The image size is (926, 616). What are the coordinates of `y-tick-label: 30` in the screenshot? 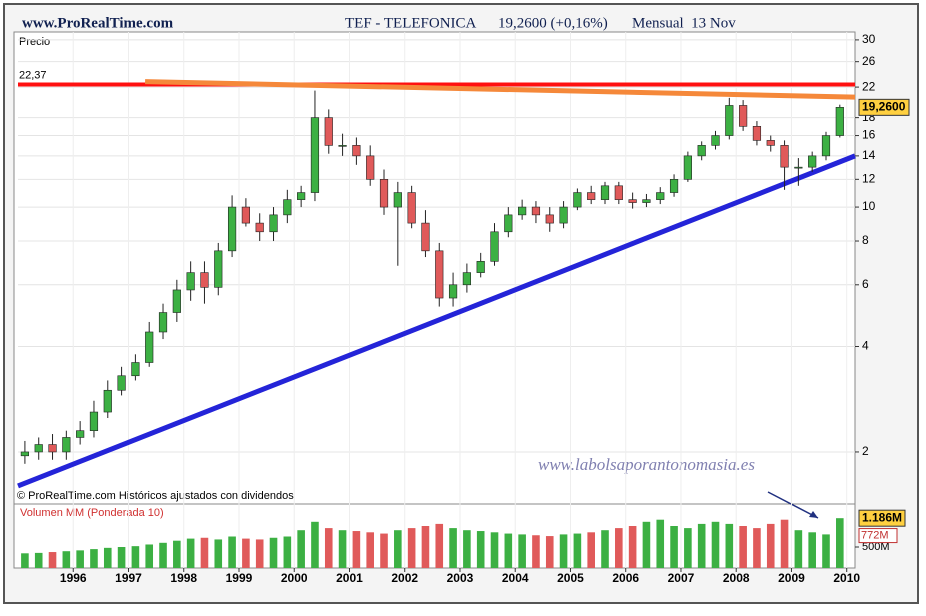 It's located at (869, 39).